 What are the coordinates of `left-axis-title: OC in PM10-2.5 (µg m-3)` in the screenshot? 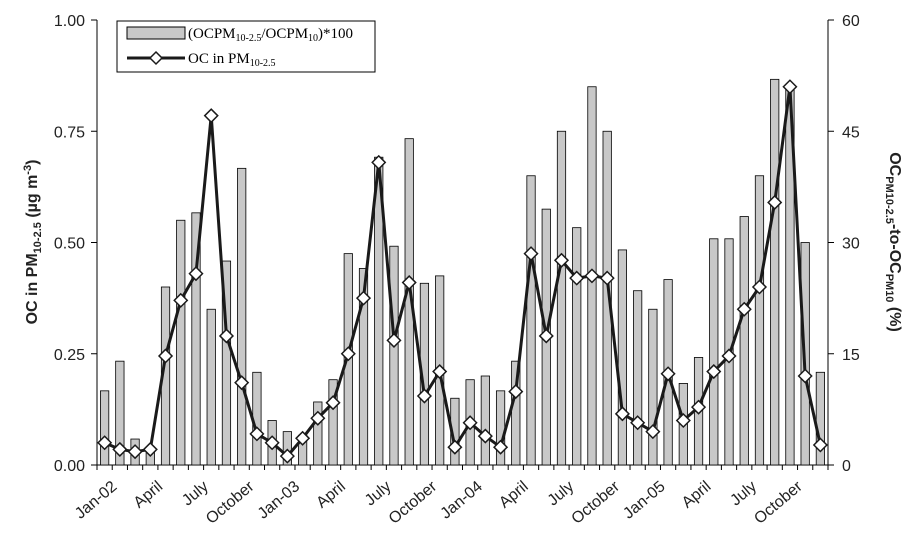 It's located at (33, 242).